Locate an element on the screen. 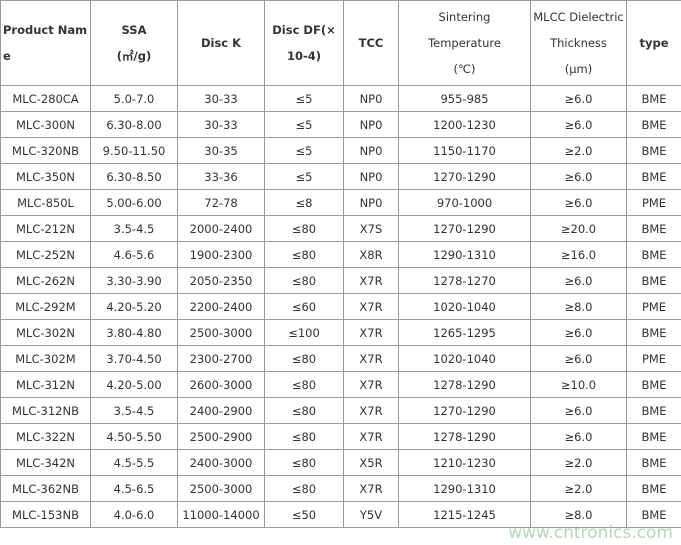 Image resolution: width=681 pixels, height=545 pixels. table-cell: 1265-1295 is located at coordinates (464, 332).